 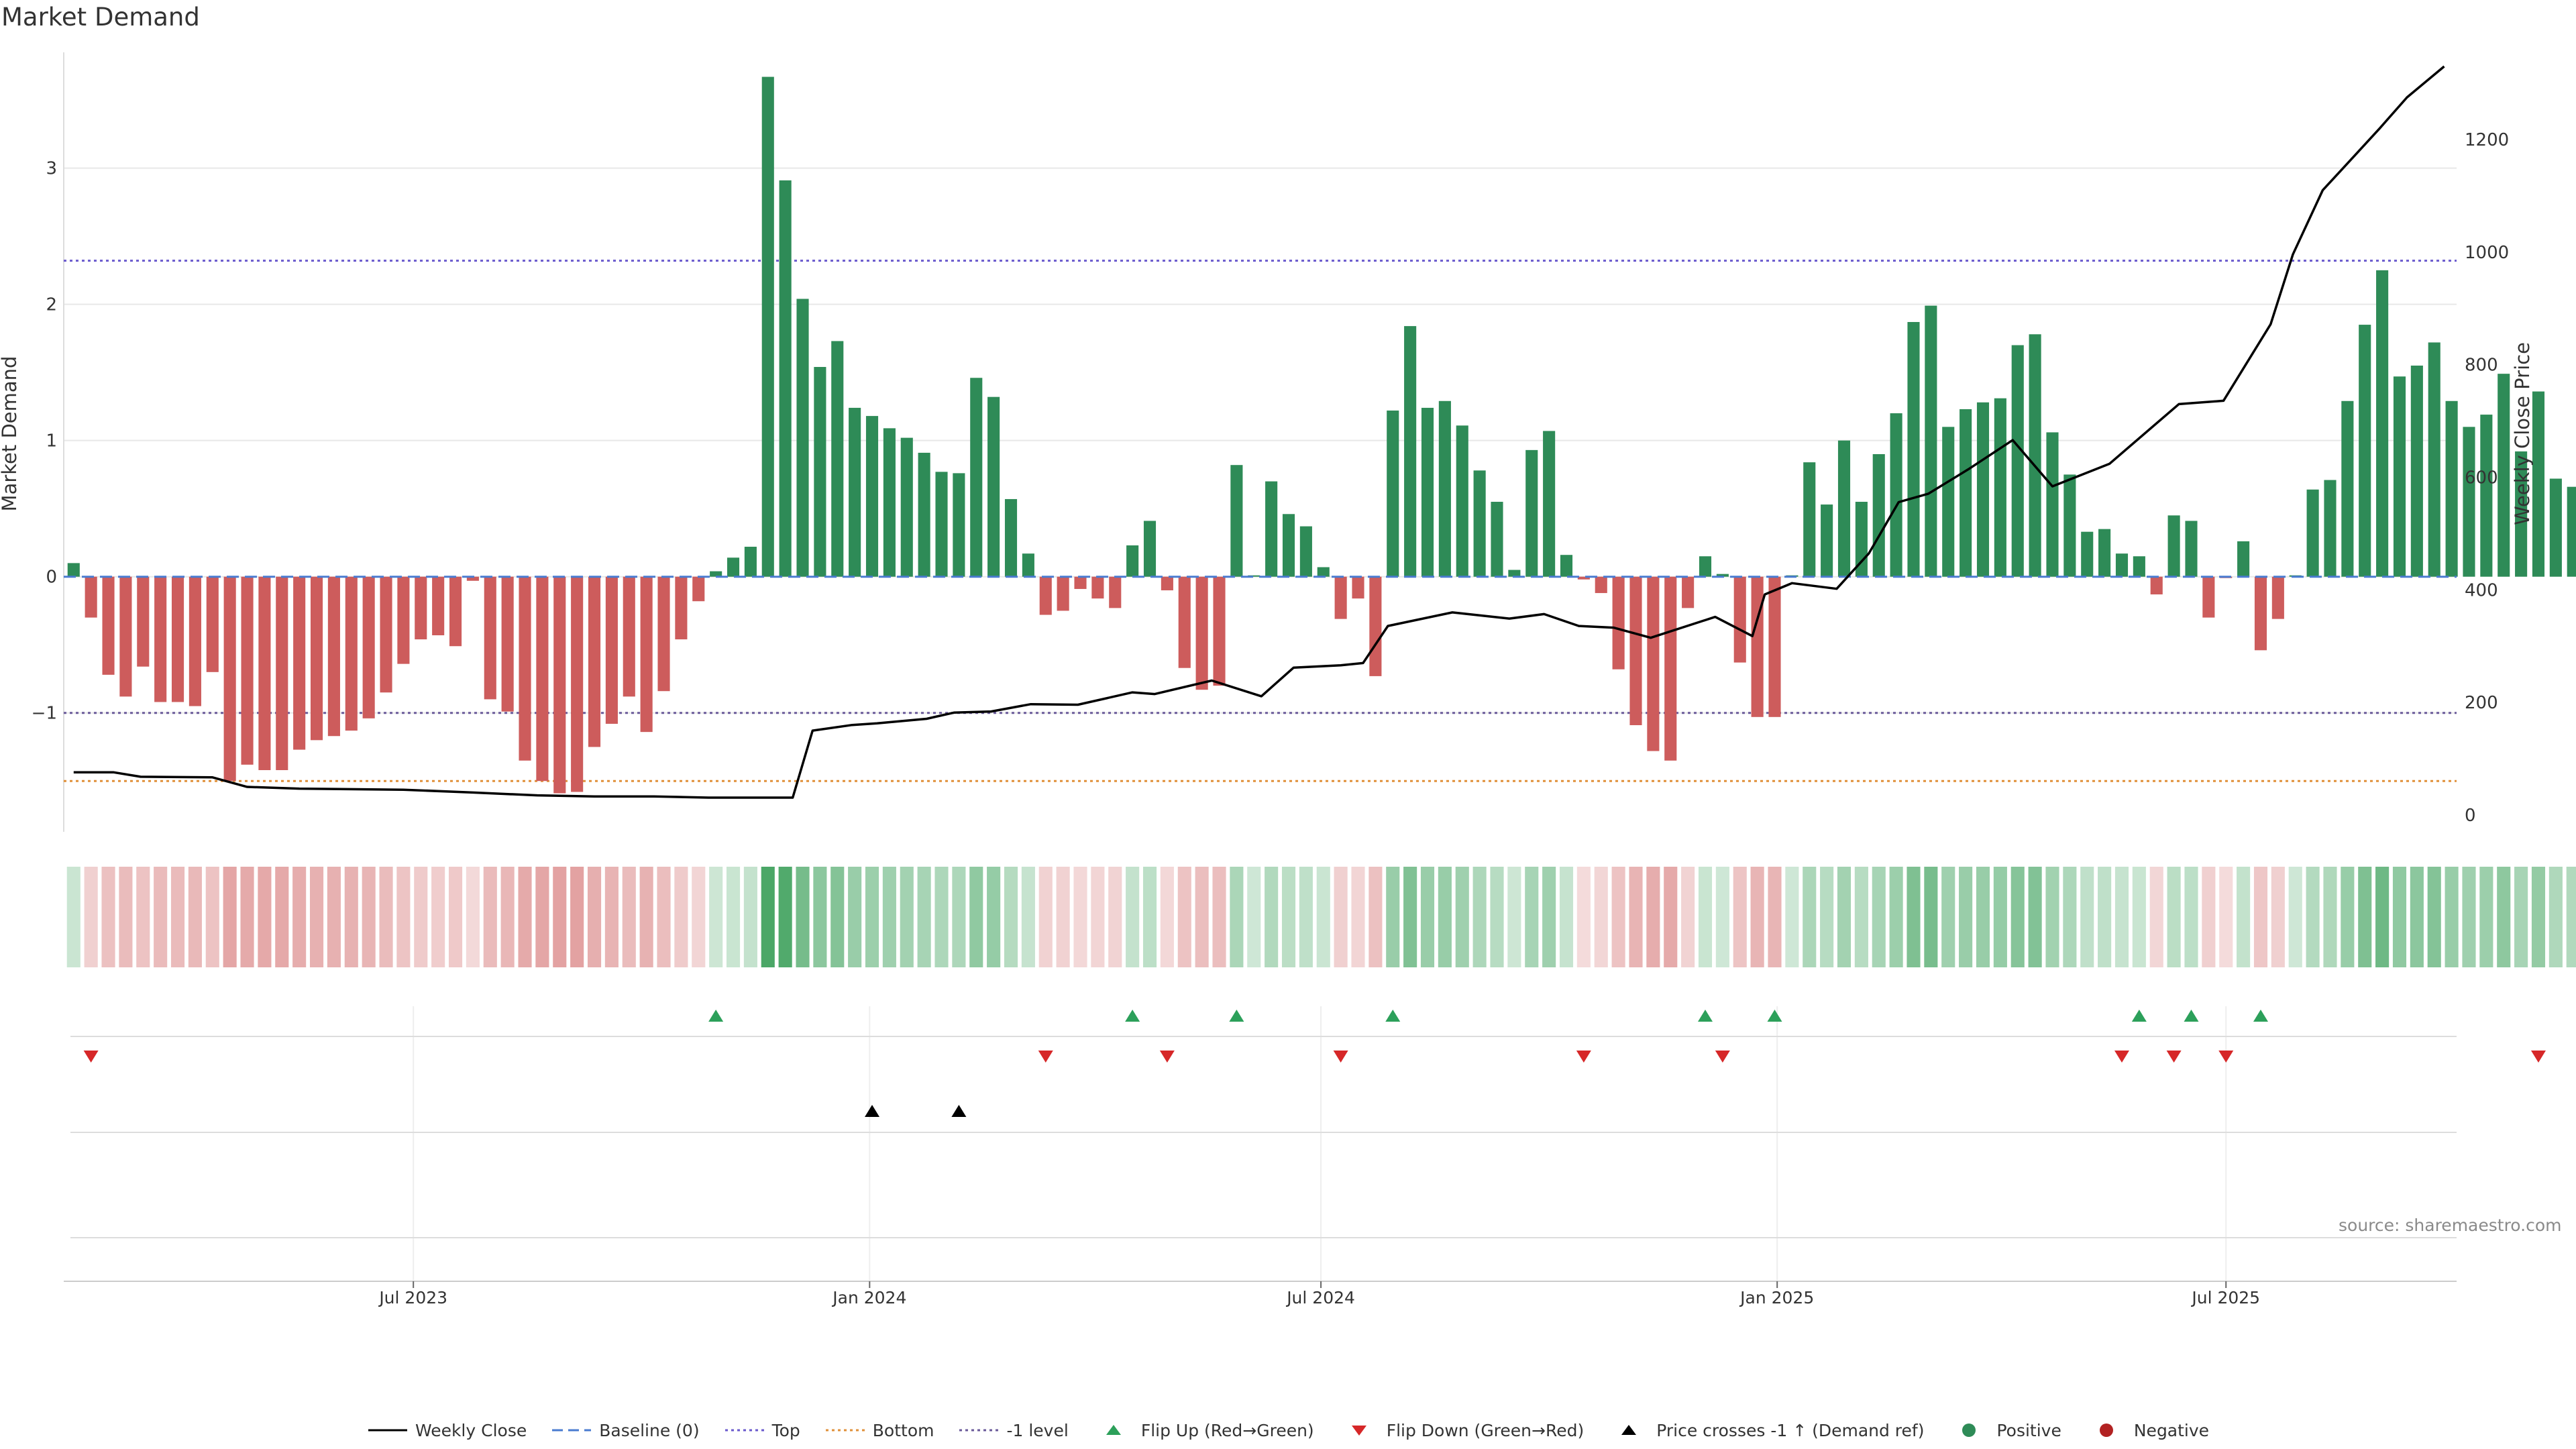 I want to click on legend-swatch-flip_down, so click(x=1358, y=1431).